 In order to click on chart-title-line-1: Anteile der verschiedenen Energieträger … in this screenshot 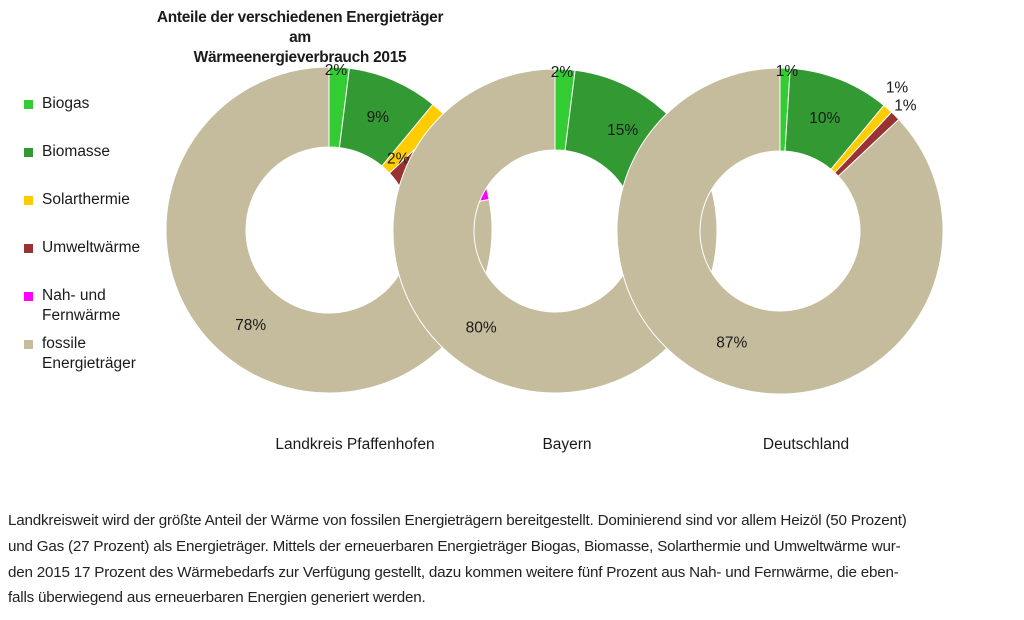, I will do `click(300, 27)`.